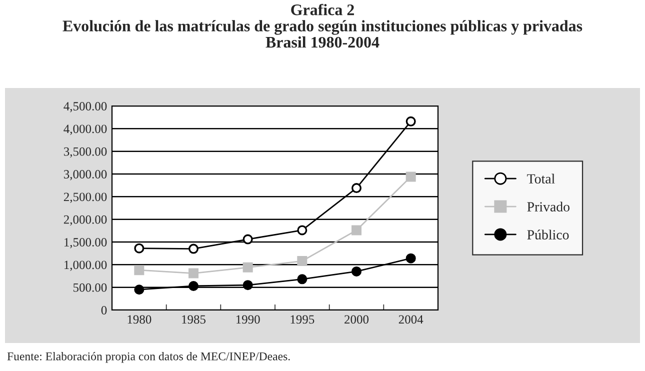 The image size is (645, 371). Describe the element at coordinates (85, 175) in the screenshot. I see `y-tick-label: 3,000.00` at that location.